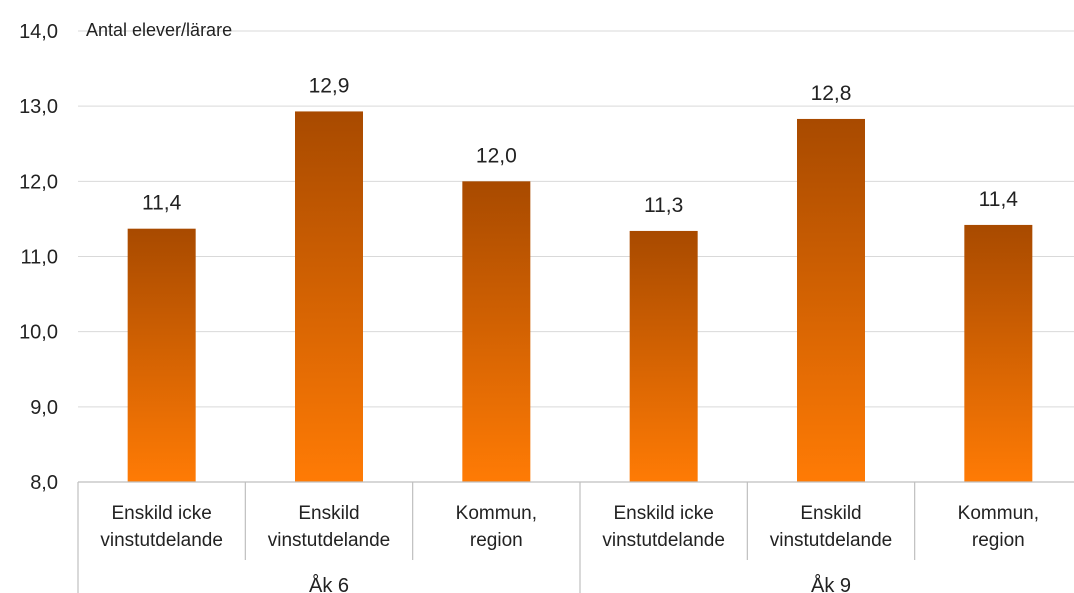 This screenshot has width=1074, height=593. What do you see at coordinates (38, 32) in the screenshot?
I see `y-tick-label: 14,0` at bounding box center [38, 32].